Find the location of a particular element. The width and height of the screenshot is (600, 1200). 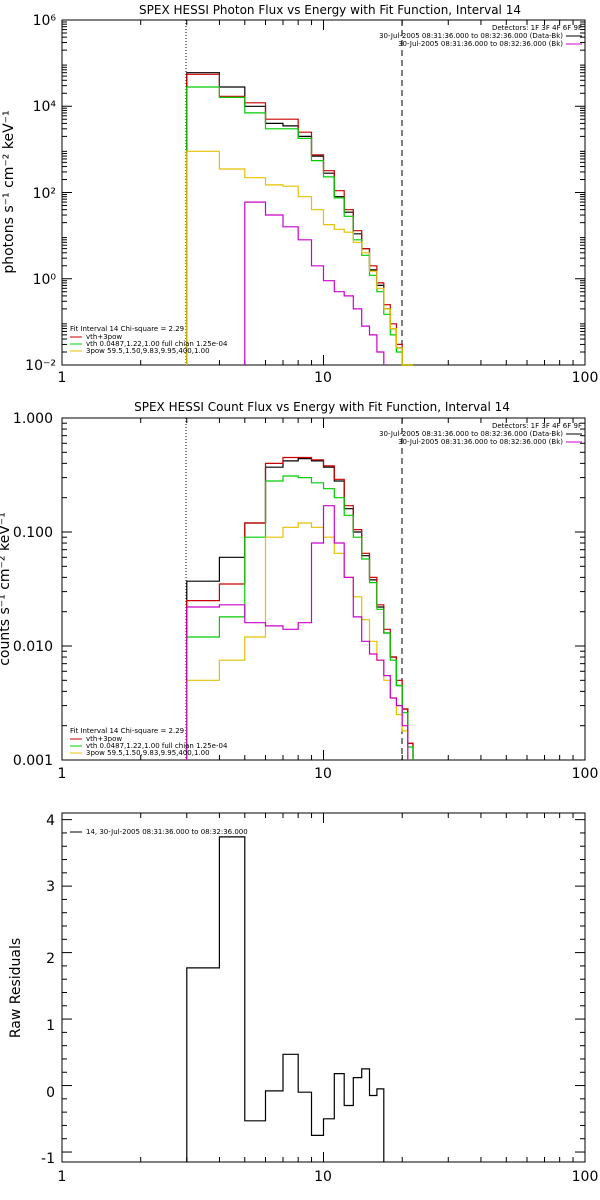

photon-flux-y-axis-label: photons s⁻¹ cm⁻² keV⁻¹ is located at coordinates (9, 191).